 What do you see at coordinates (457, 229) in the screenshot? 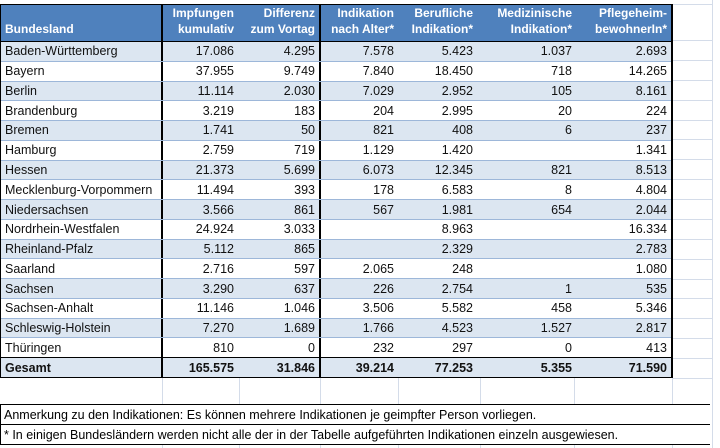
I see `value-cell: 8.963` at bounding box center [457, 229].